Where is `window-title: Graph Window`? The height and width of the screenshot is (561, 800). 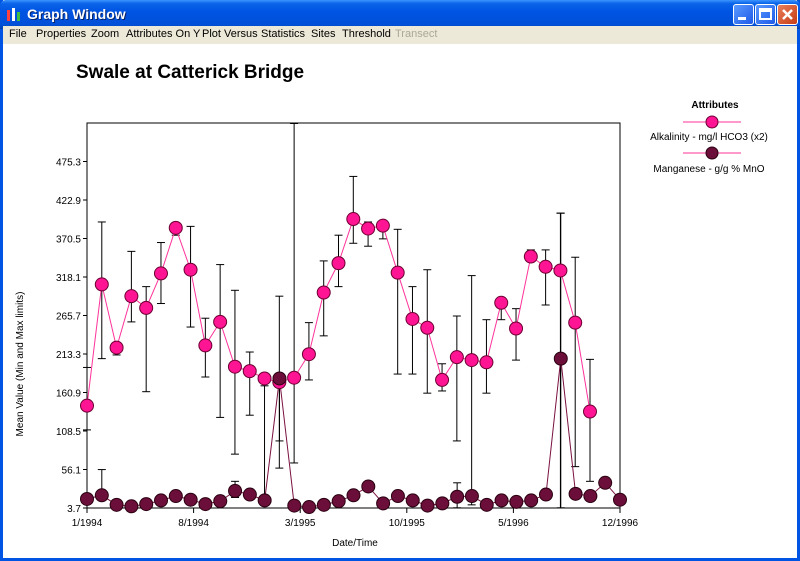 window-title: Graph Window is located at coordinates (76, 14).